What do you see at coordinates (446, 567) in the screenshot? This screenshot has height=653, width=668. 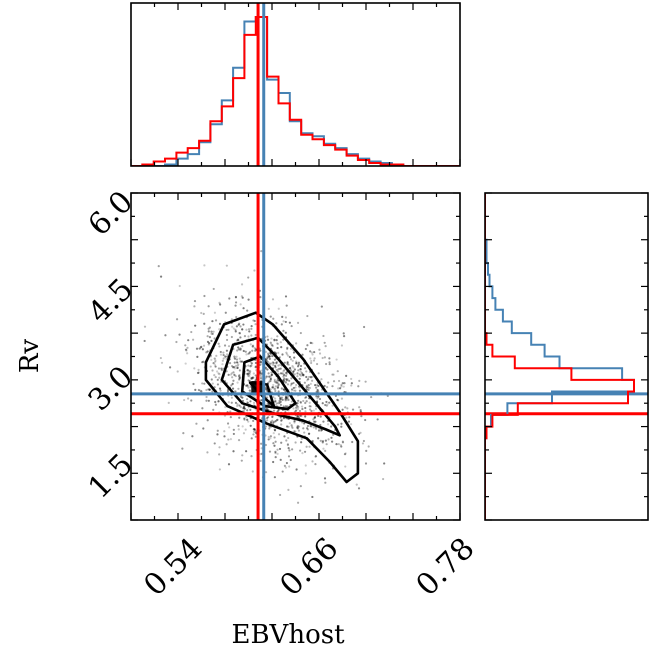 I see `x-tick-label: 0.78` at bounding box center [446, 567].